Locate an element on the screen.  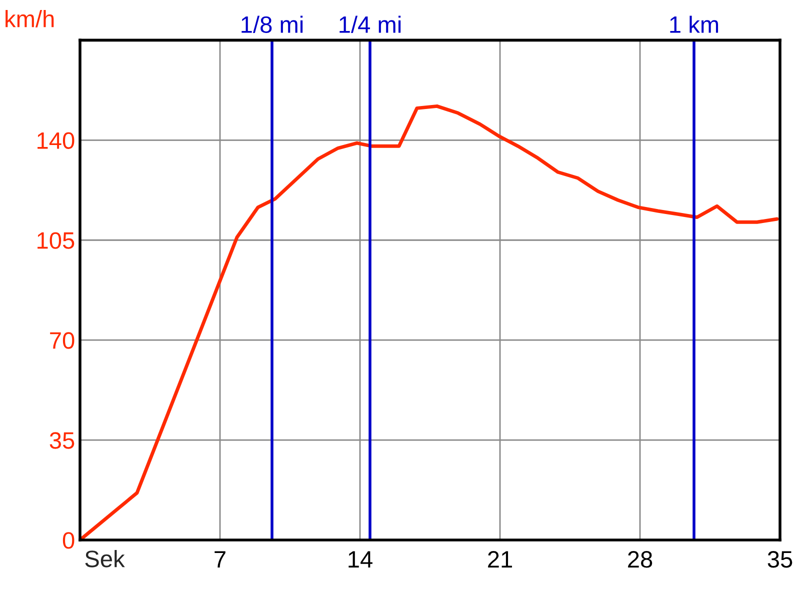
y-tick-label: 70 is located at coordinates (62, 340).